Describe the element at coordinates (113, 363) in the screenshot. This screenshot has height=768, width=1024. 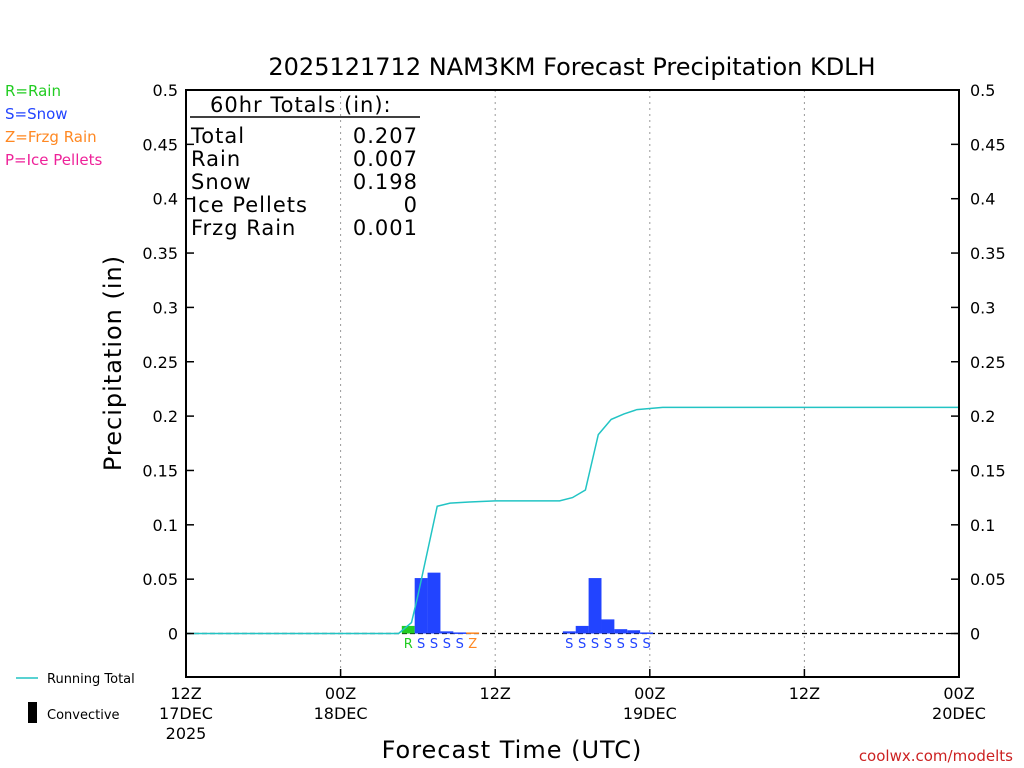
I see `y-axis-label: Precipitation (in)` at that location.